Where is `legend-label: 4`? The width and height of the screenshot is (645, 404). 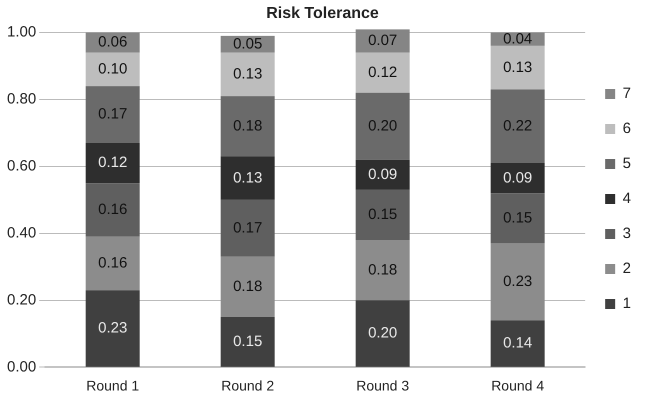 legend-label: 4 is located at coordinates (626, 199).